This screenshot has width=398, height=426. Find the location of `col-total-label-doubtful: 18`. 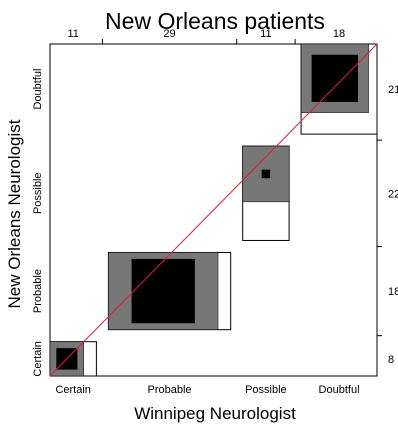

col-total-label-doubtful: 18 is located at coordinates (339, 34).